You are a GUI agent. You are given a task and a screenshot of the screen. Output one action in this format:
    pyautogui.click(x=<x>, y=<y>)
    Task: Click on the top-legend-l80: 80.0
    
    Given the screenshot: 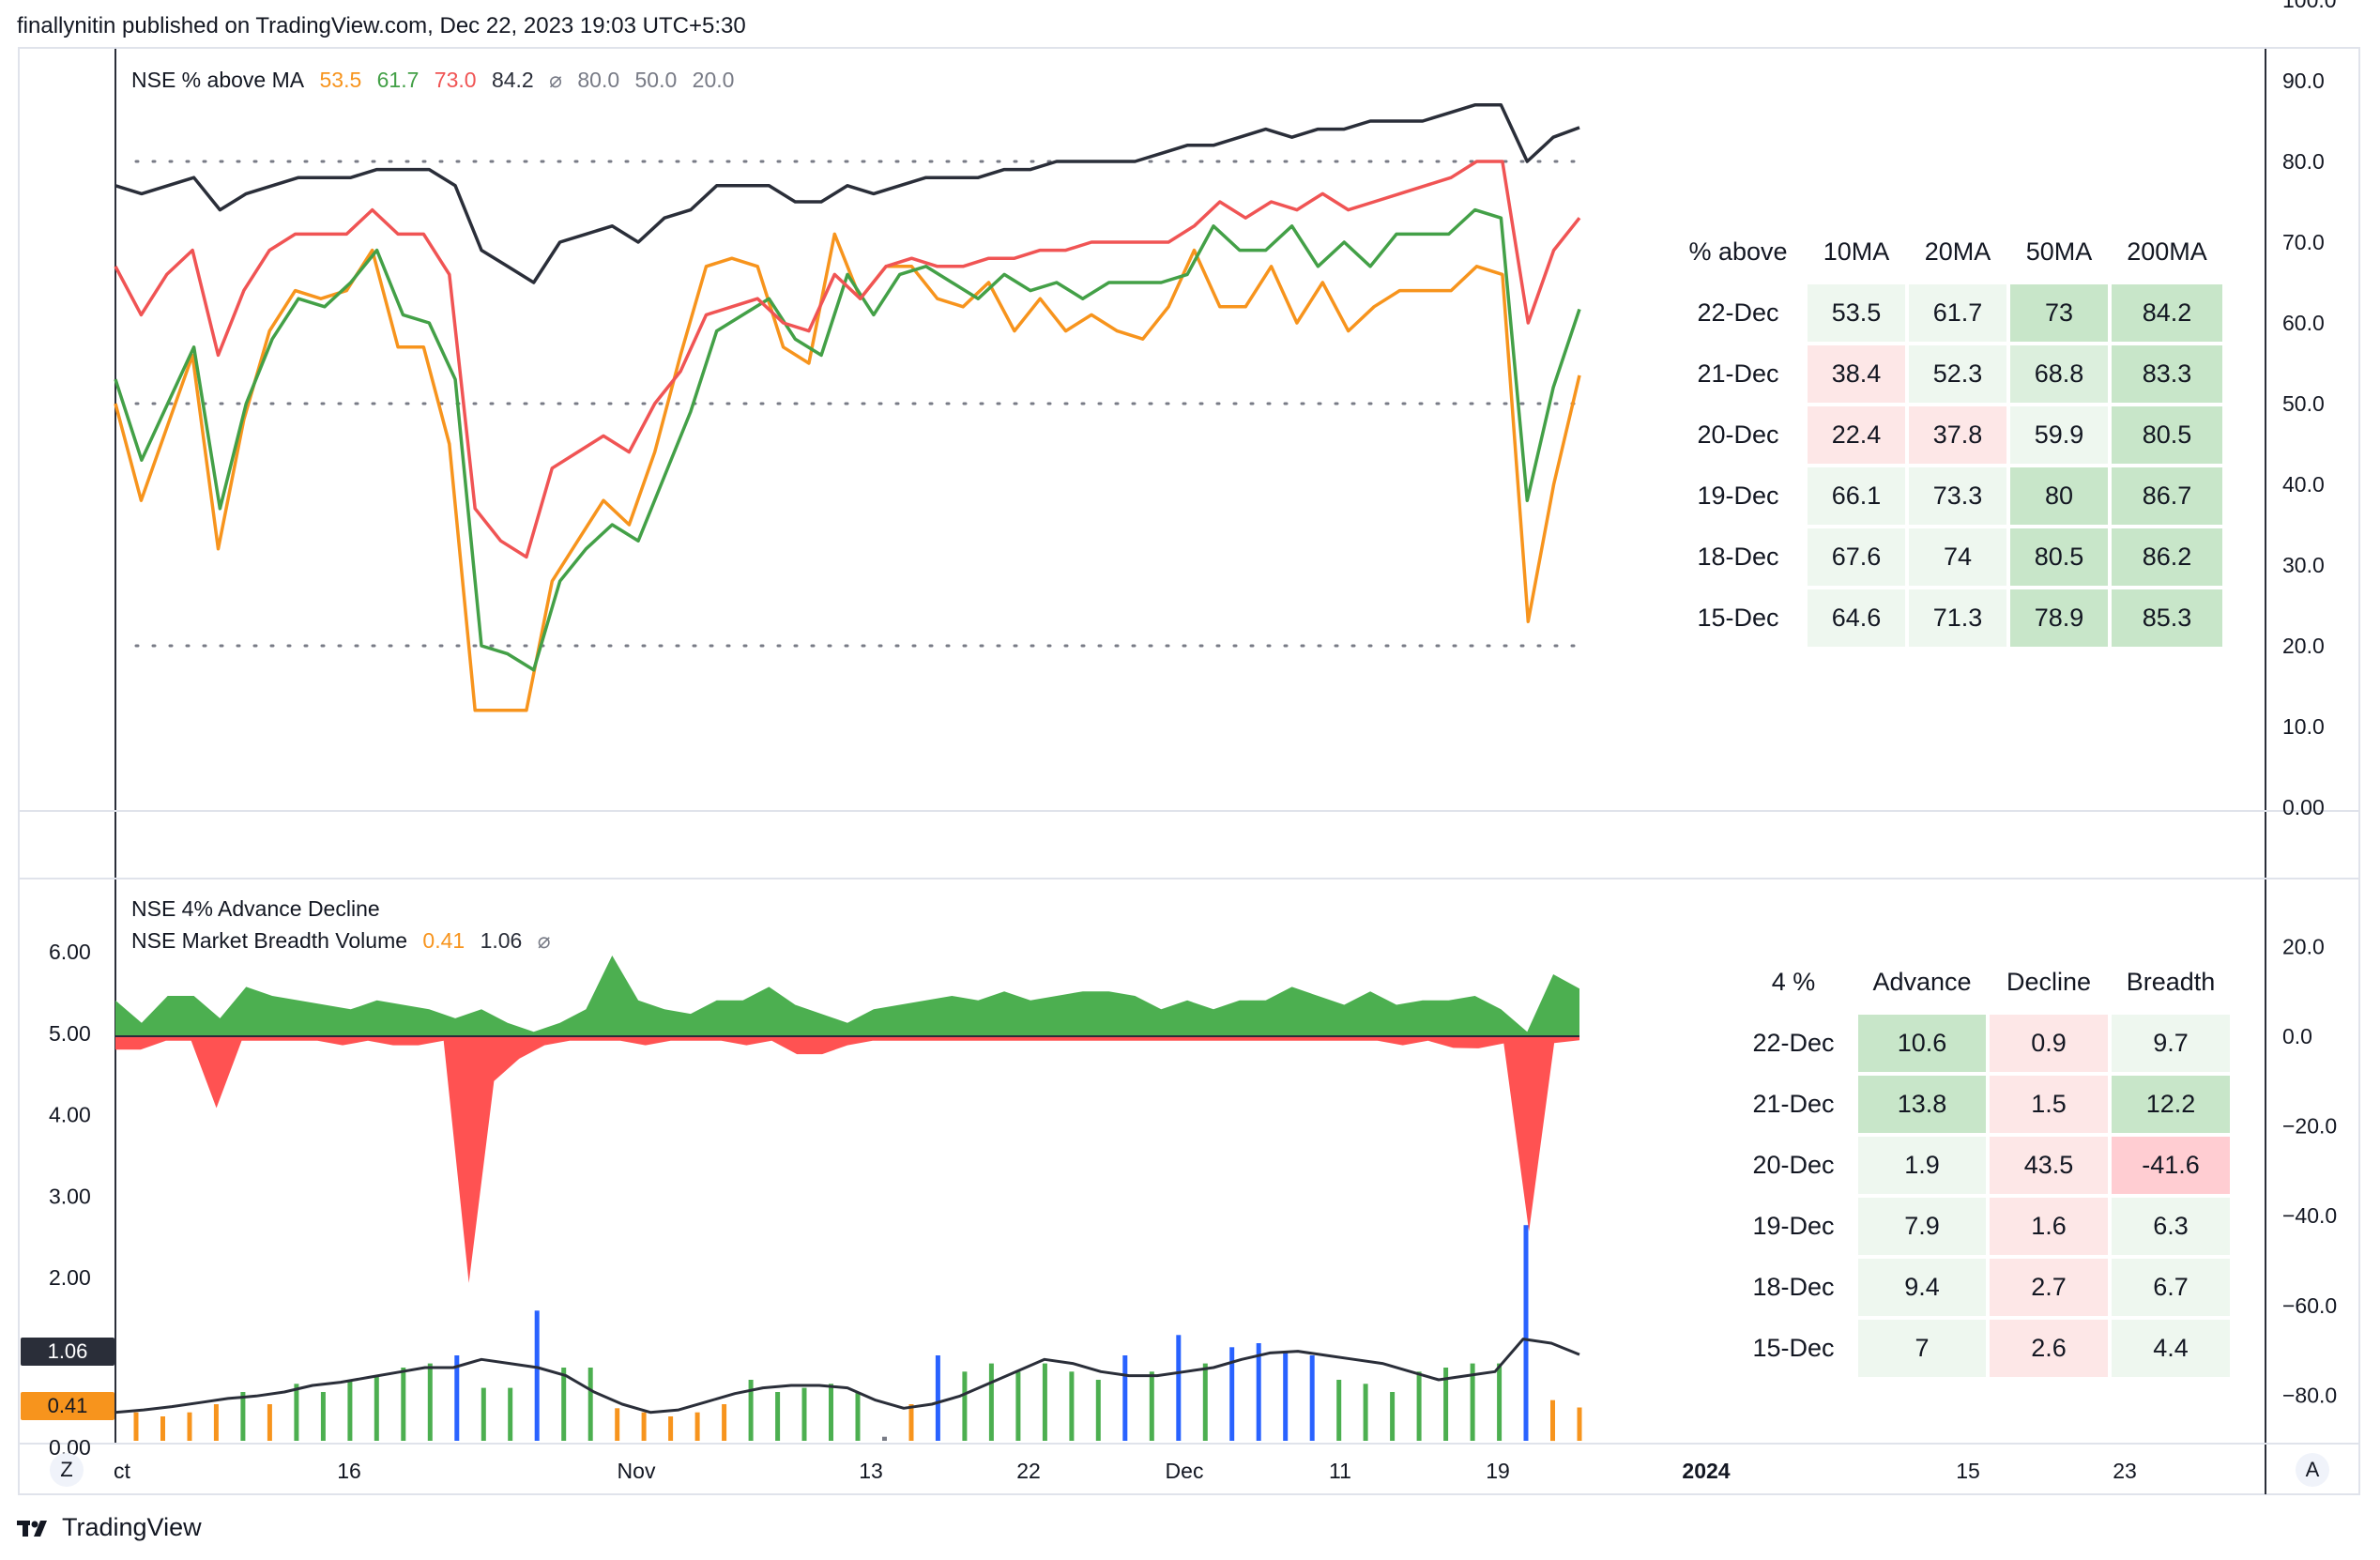 What is the action you would take?
    pyautogui.click(x=598, y=80)
    